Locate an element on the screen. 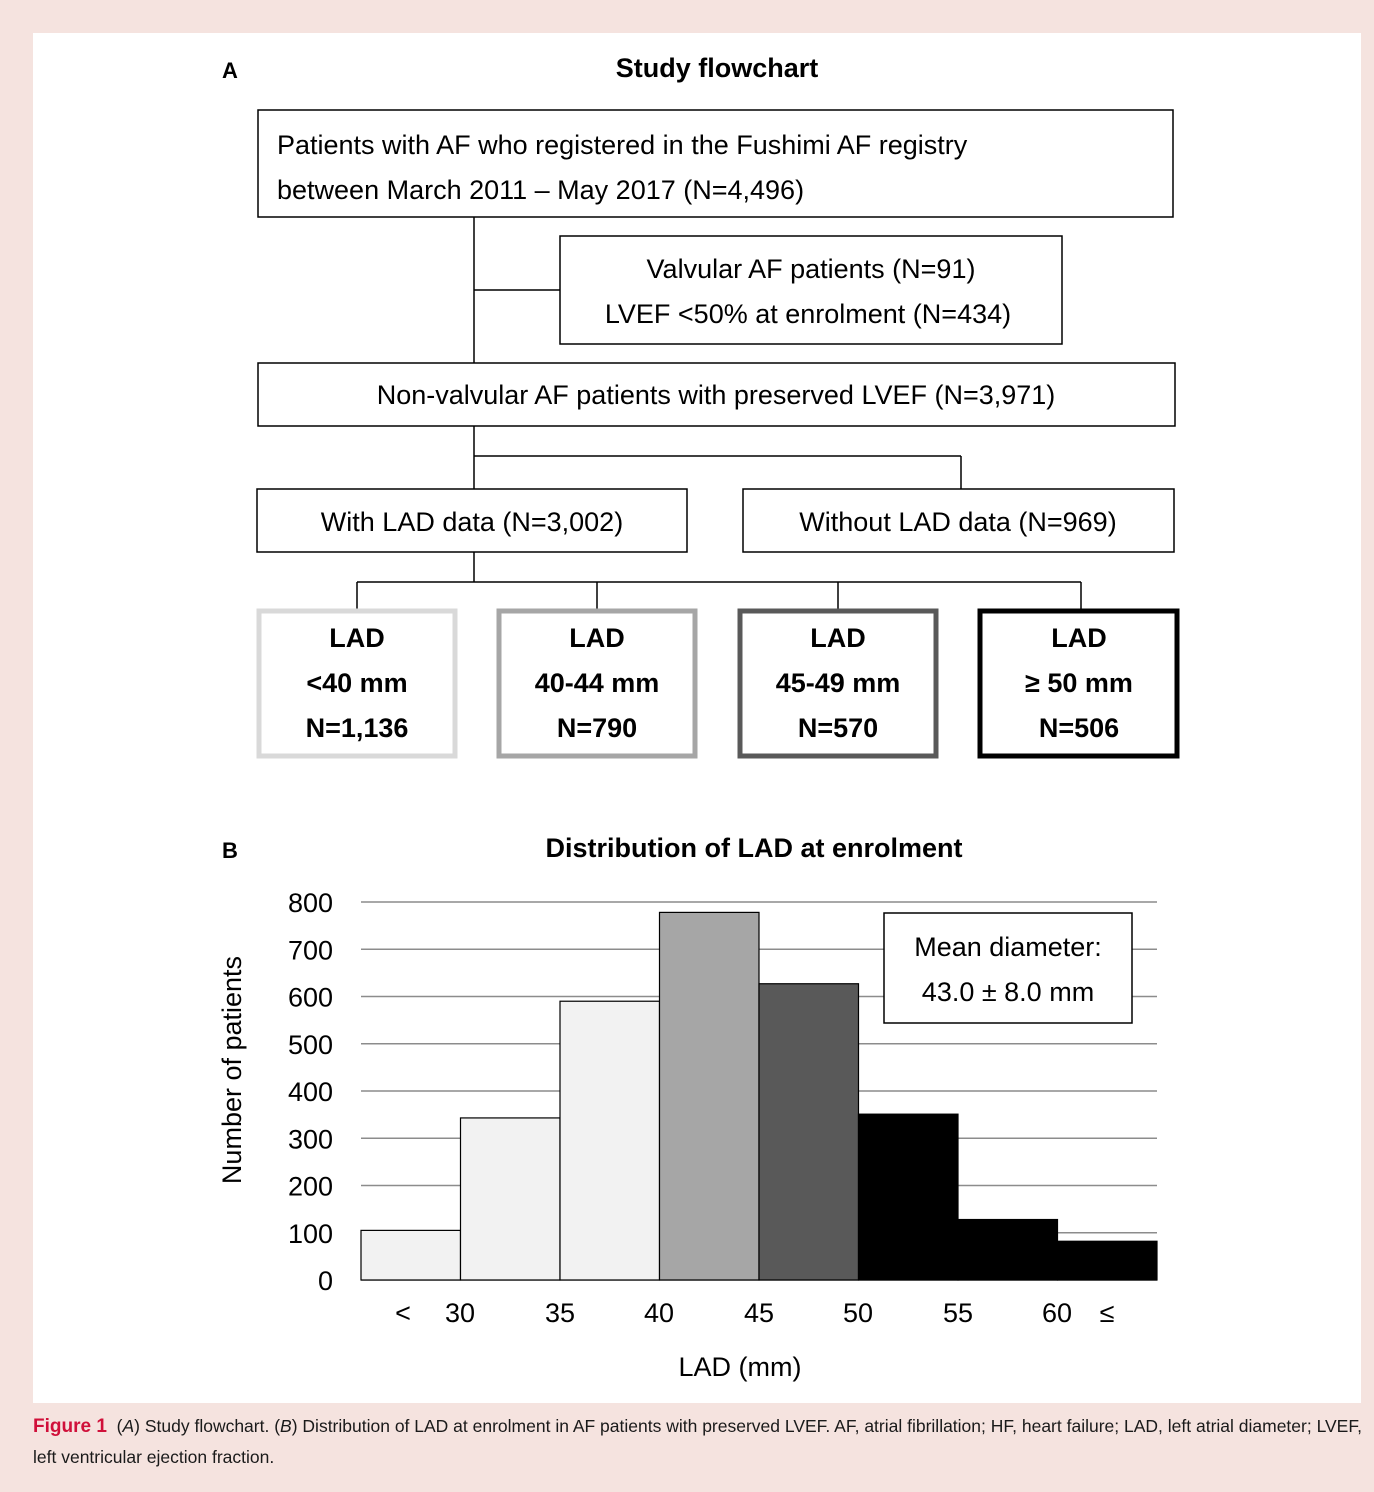 The height and width of the screenshot is (1492, 1374). figure-label: Figure 1 is located at coordinates (70, 1426).